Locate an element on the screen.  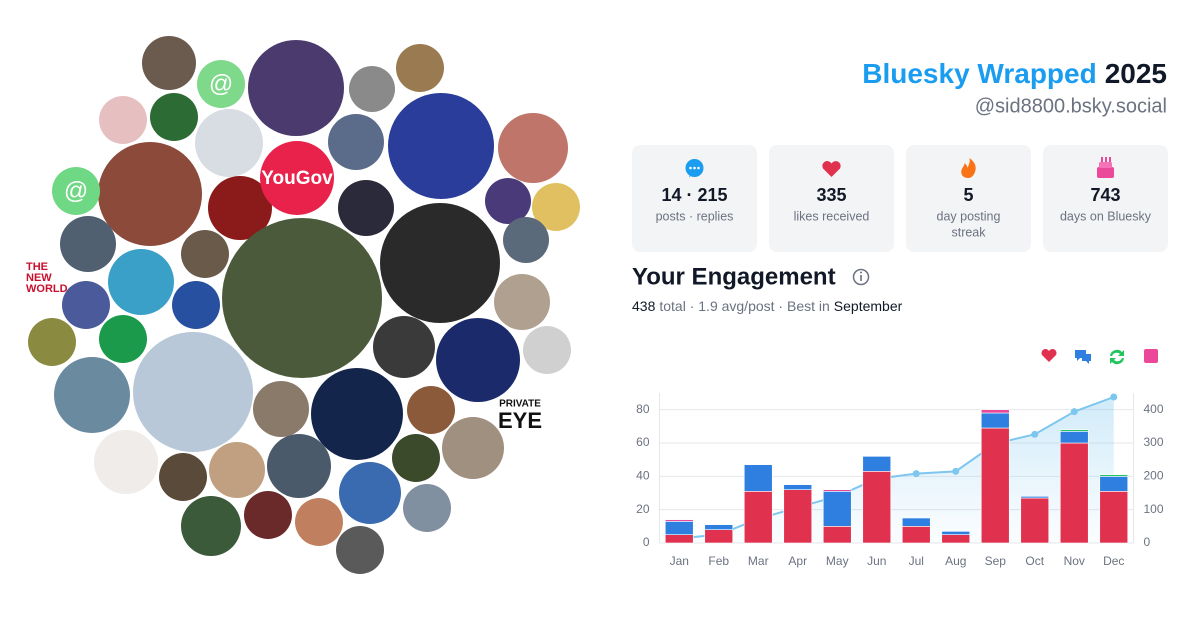
x-tick-label: Dec is located at coordinates (1113, 561).